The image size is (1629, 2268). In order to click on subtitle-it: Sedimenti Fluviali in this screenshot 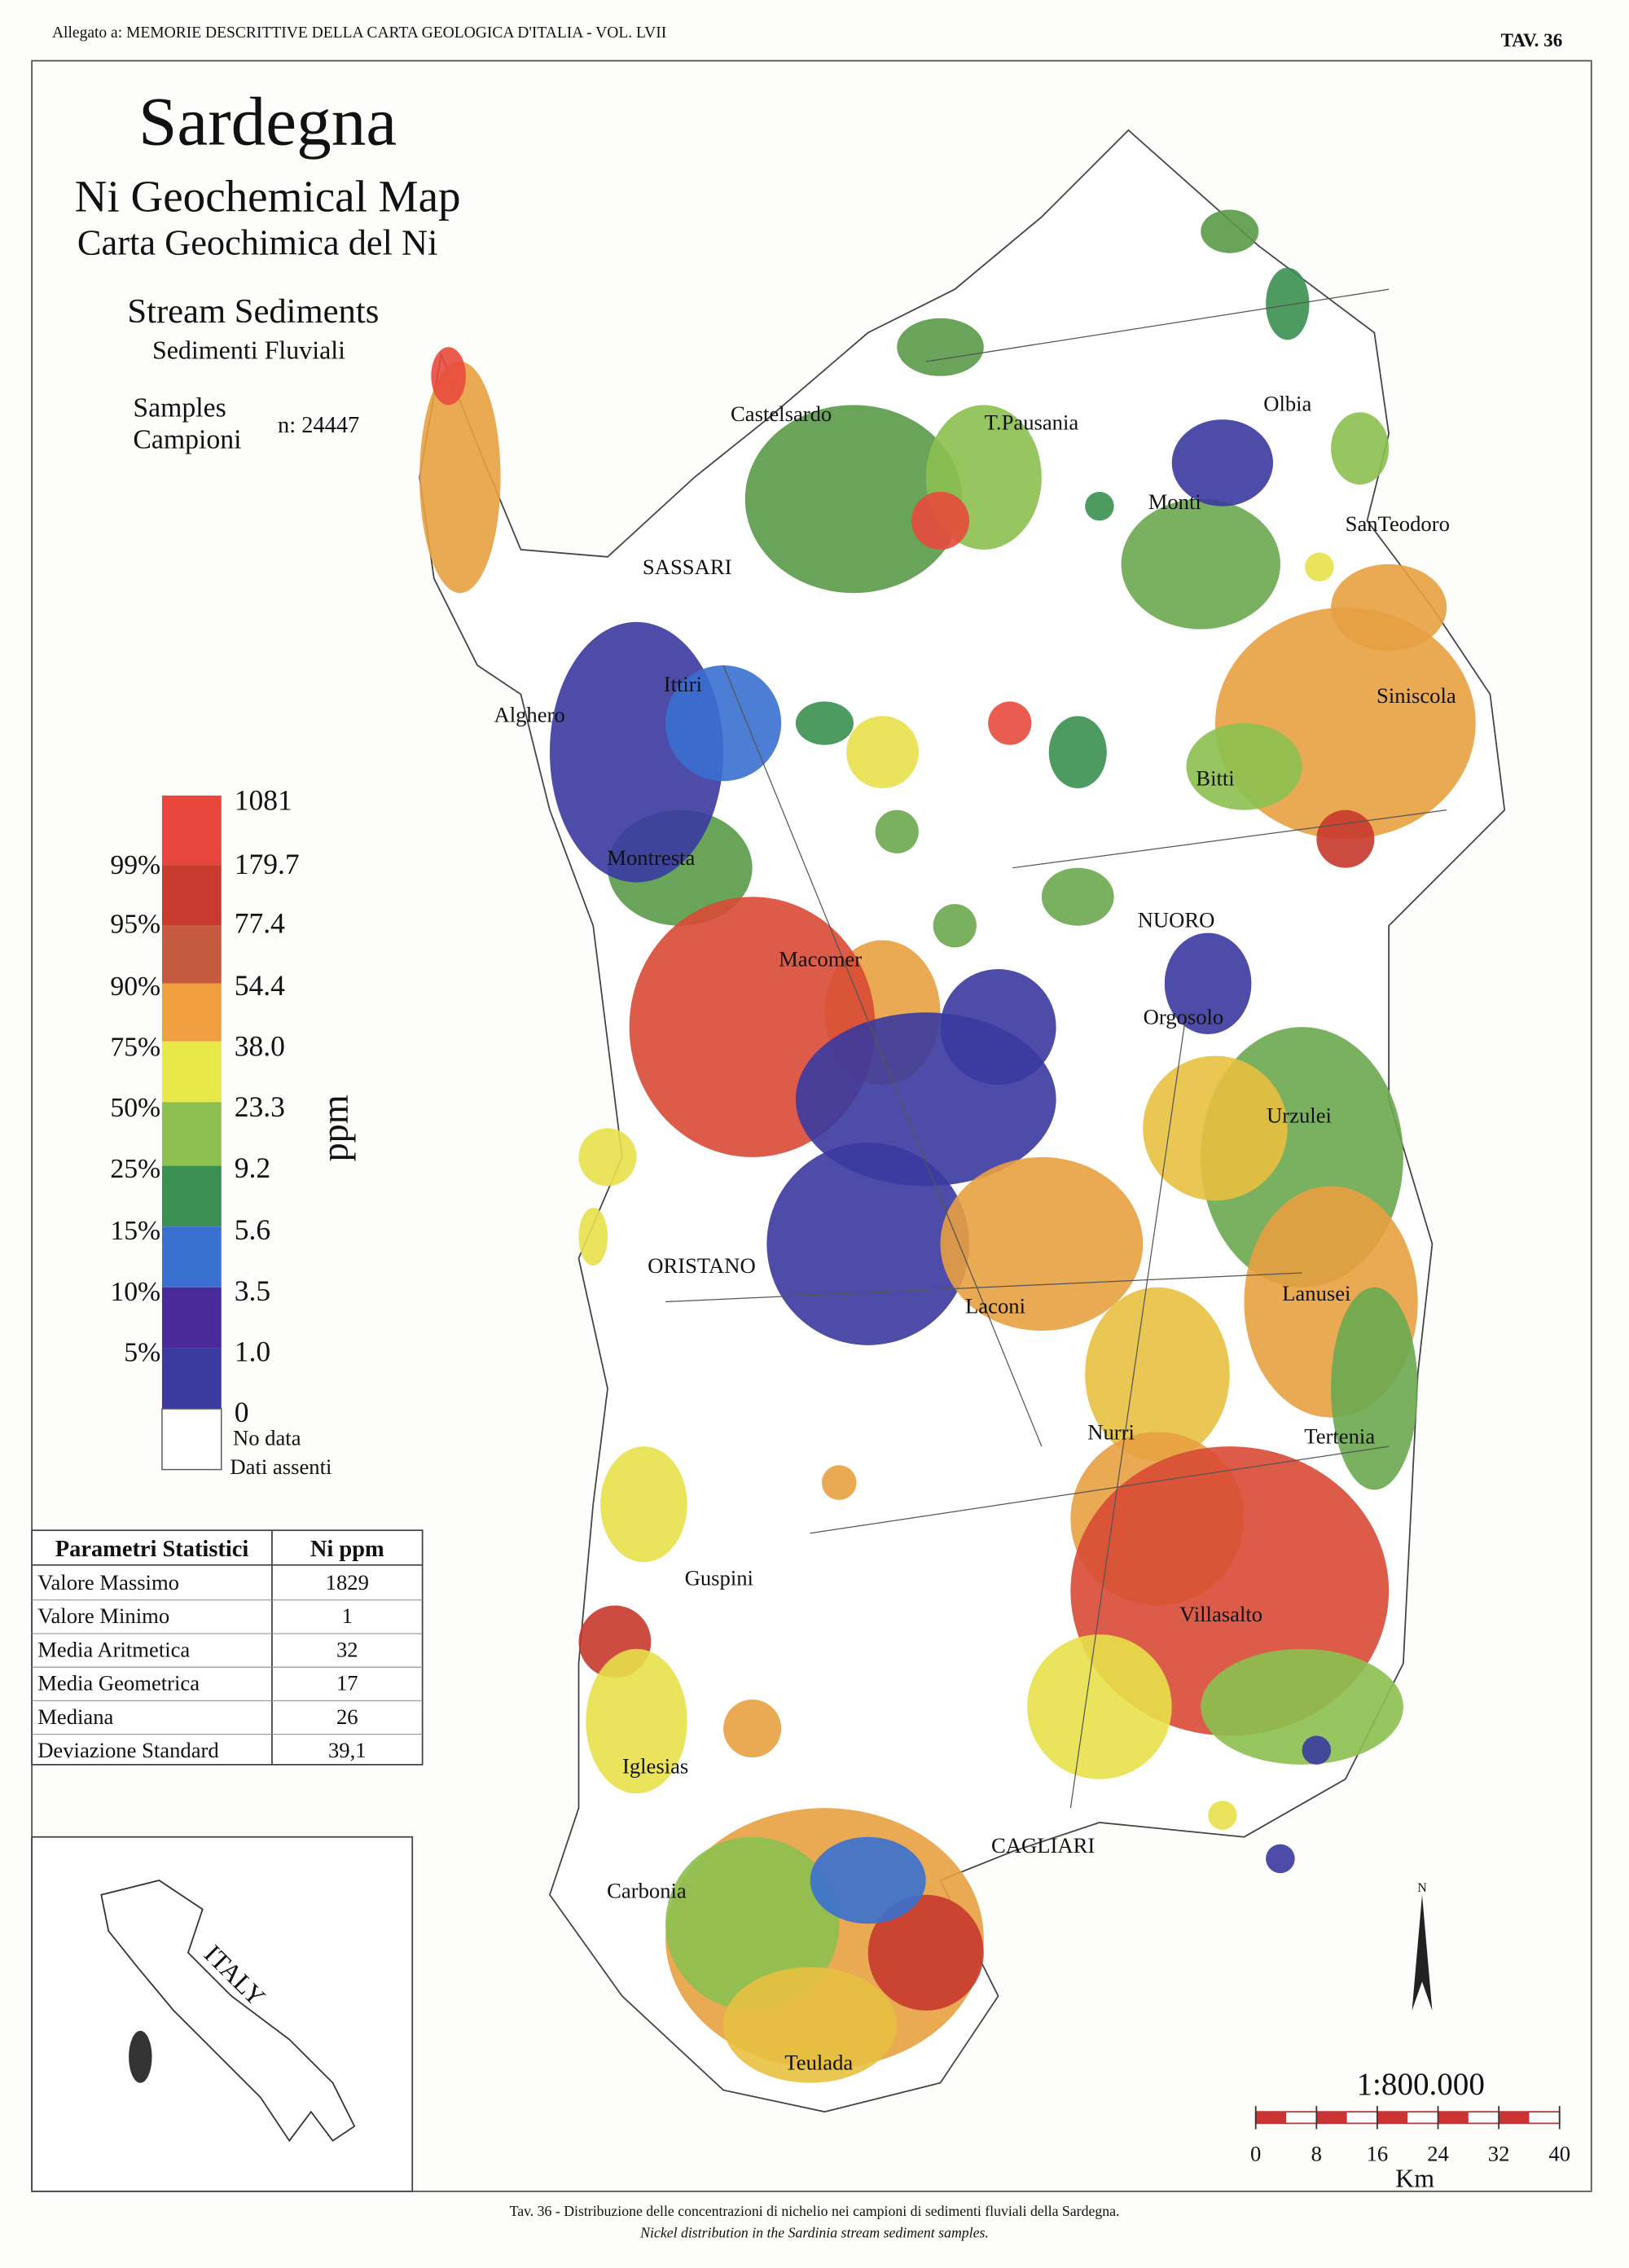, I will do `click(248, 350)`.